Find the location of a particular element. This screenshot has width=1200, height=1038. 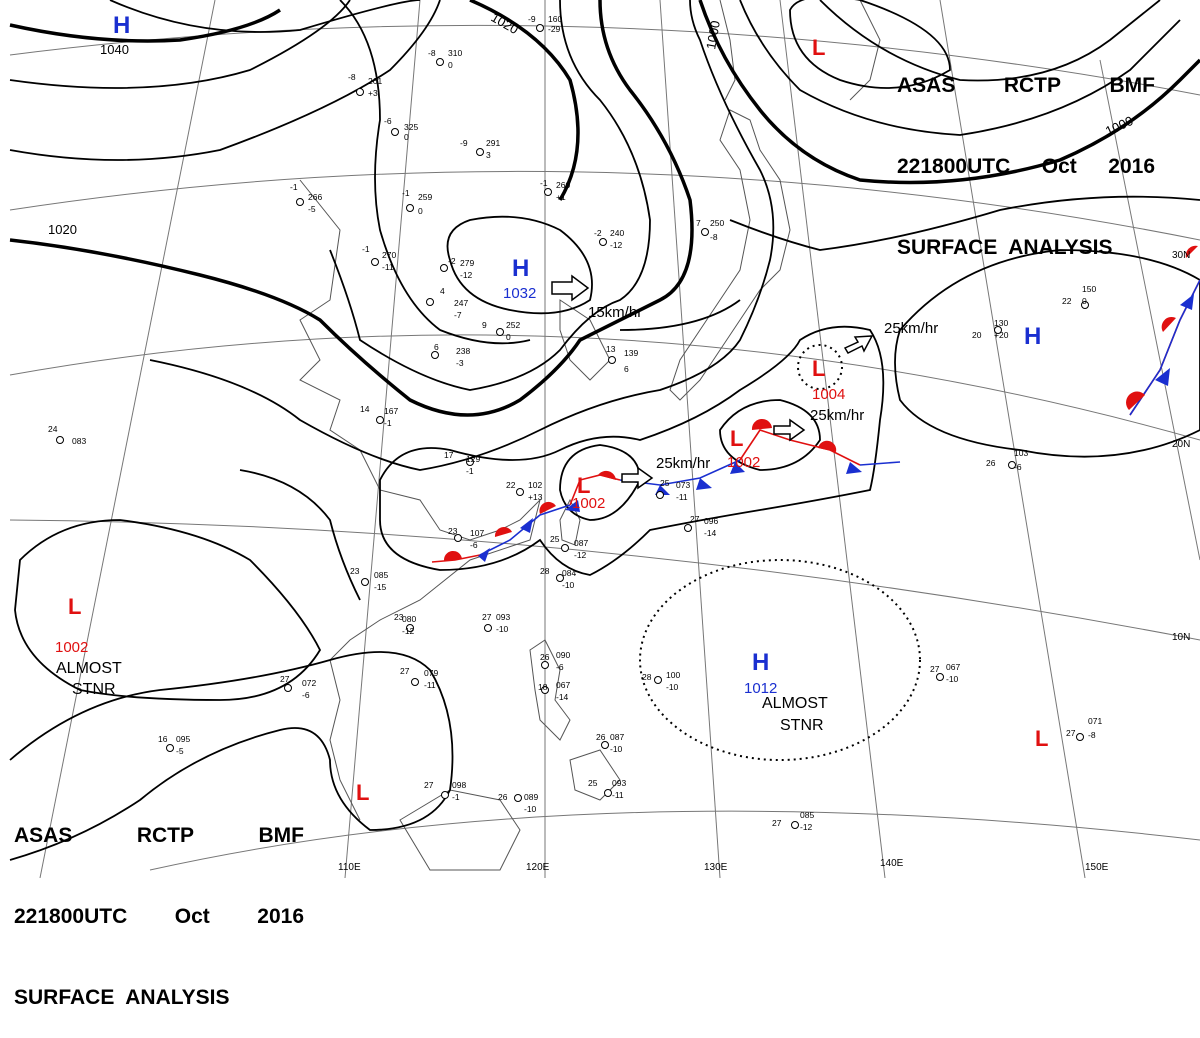

station-temp: -1 is located at coordinates (544, 183).